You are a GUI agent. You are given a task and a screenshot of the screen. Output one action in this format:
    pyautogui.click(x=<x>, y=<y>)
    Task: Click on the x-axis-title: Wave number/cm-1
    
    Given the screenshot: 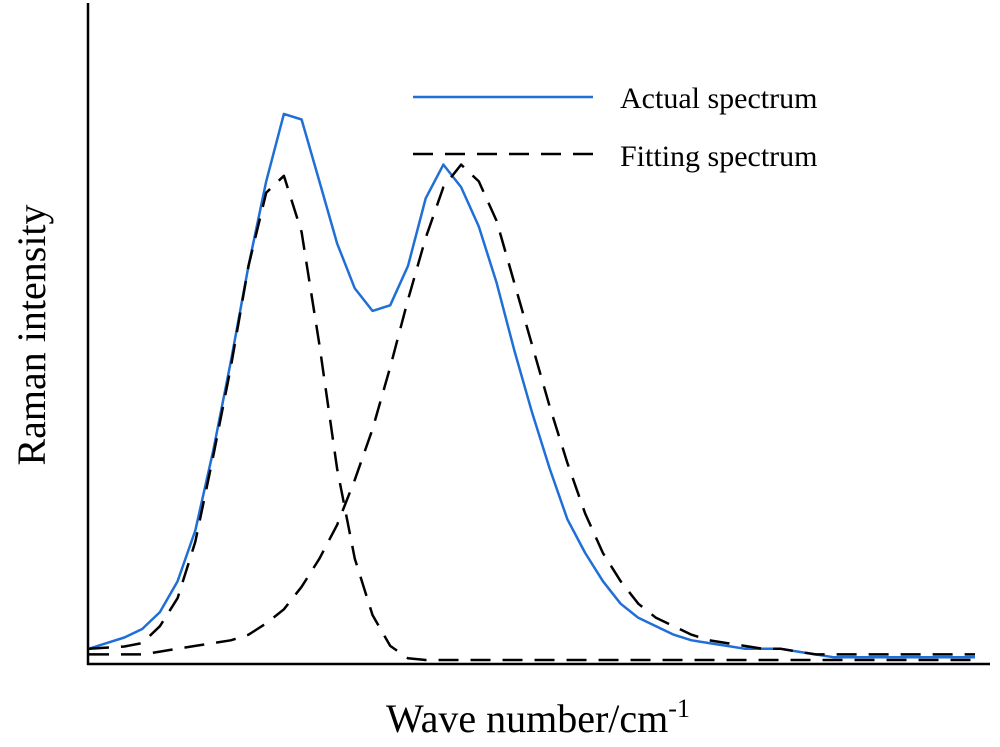 What is the action you would take?
    pyautogui.click(x=538, y=717)
    